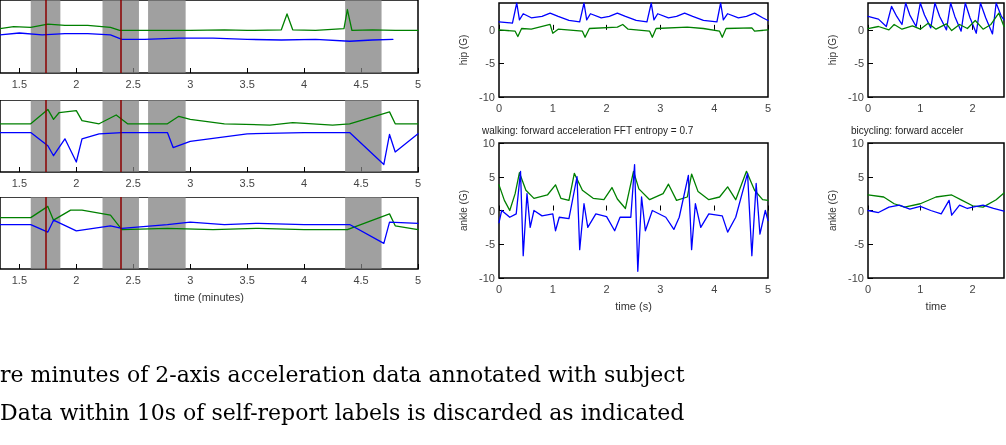 This screenshot has height=445, width=1006. I want to click on chart-title: walking: forward acceleration FFT entropy = 0.7, so click(587, 130).